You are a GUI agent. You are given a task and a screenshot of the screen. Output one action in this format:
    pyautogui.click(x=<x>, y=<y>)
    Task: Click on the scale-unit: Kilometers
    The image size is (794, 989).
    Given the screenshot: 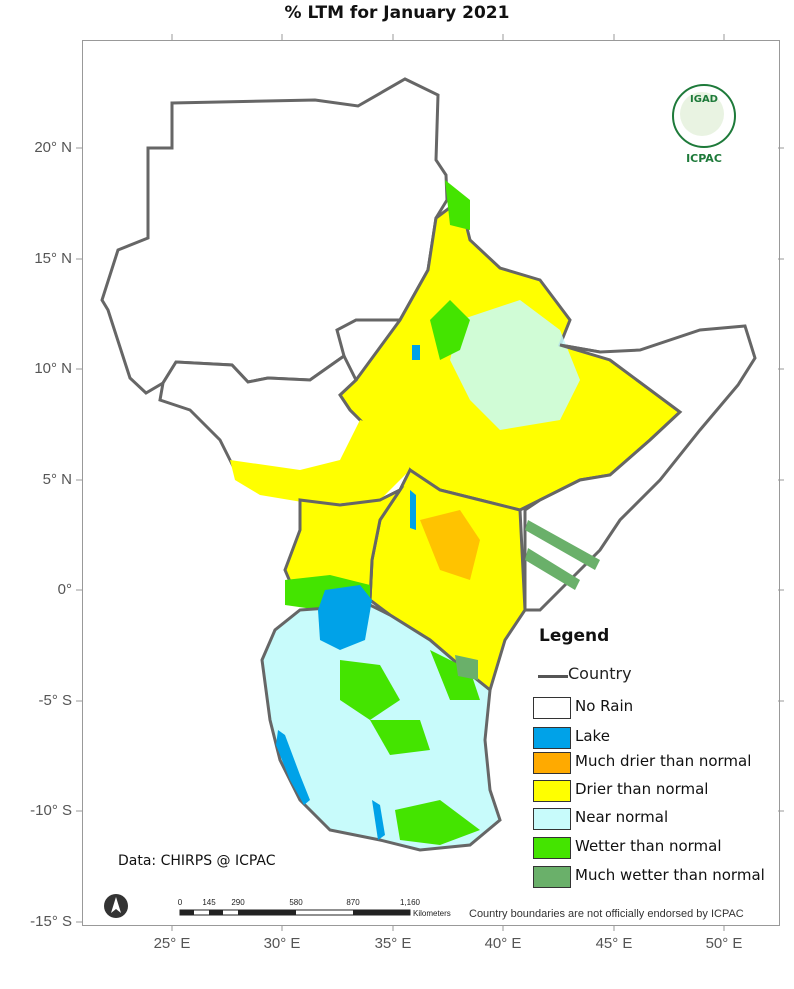 What is the action you would take?
    pyautogui.click(x=432, y=913)
    